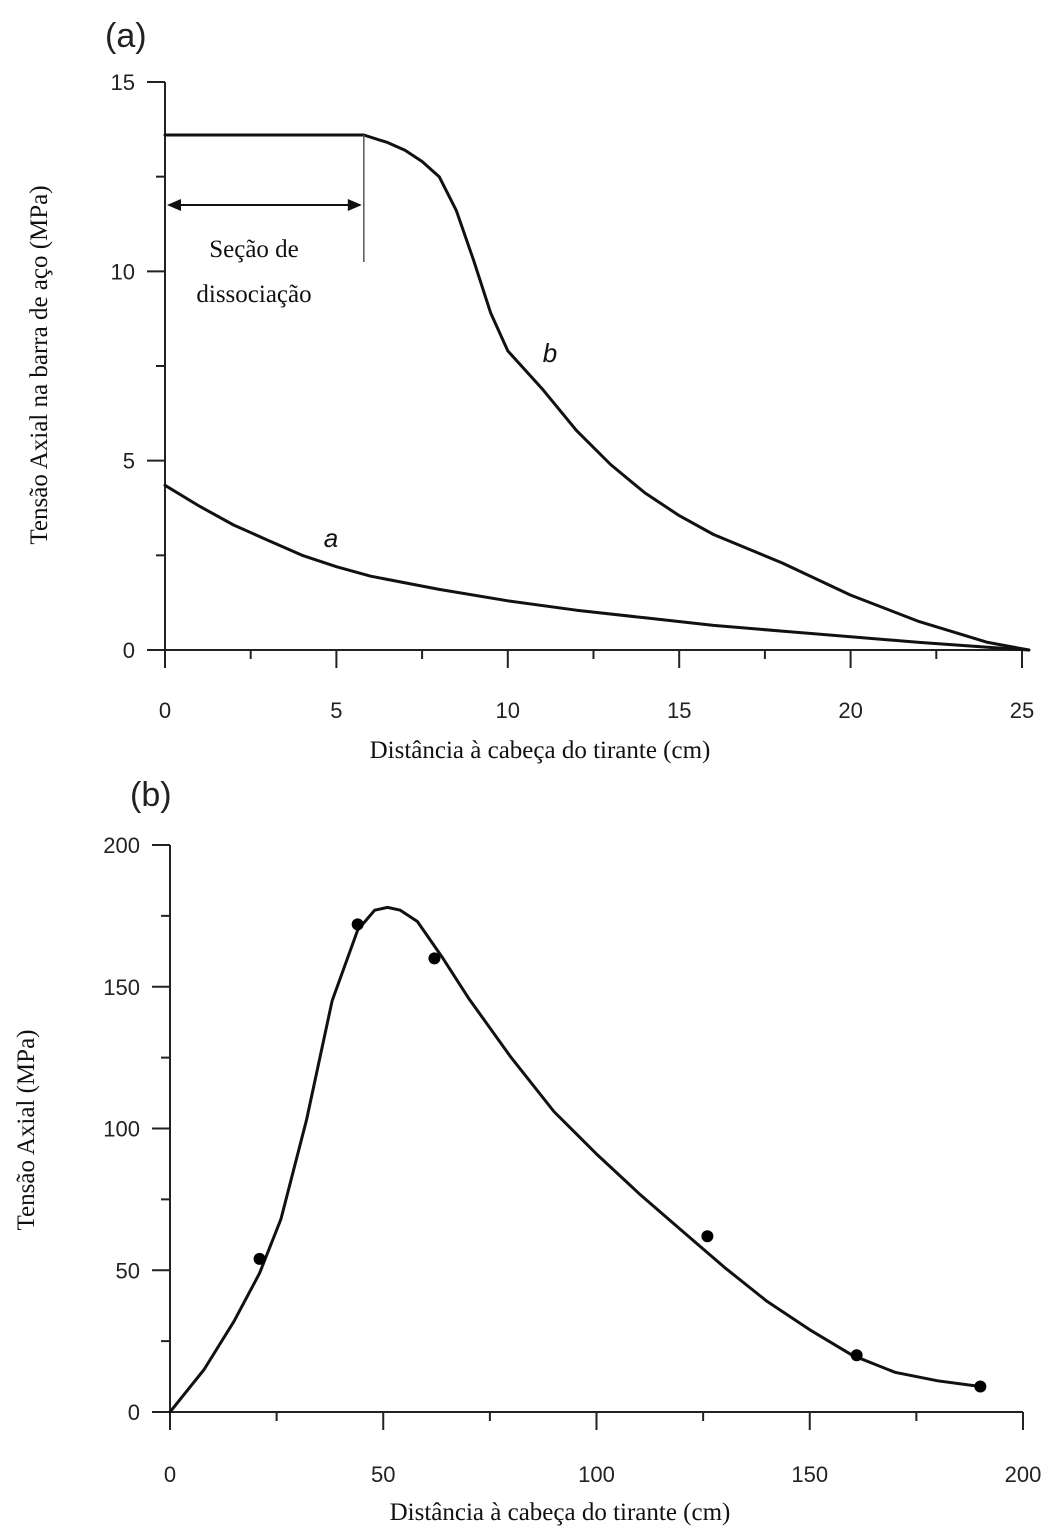 The image size is (1053, 1528). Describe the element at coordinates (540, 750) in the screenshot. I see `panel-a-x-axis-title: Distância à cabeça do tirante (cm)` at that location.